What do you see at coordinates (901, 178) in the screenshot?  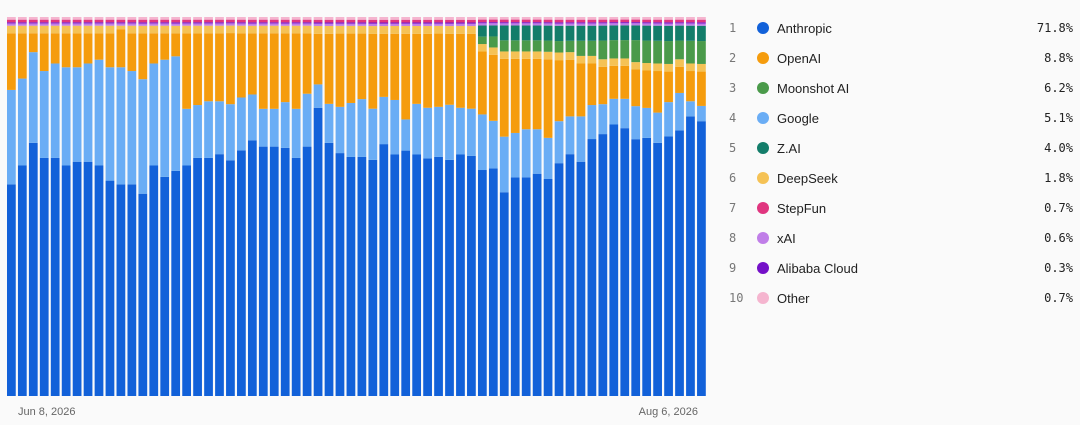 I see `legend-item-deepseek: 6 DeepSeek 1.8%` at bounding box center [901, 178].